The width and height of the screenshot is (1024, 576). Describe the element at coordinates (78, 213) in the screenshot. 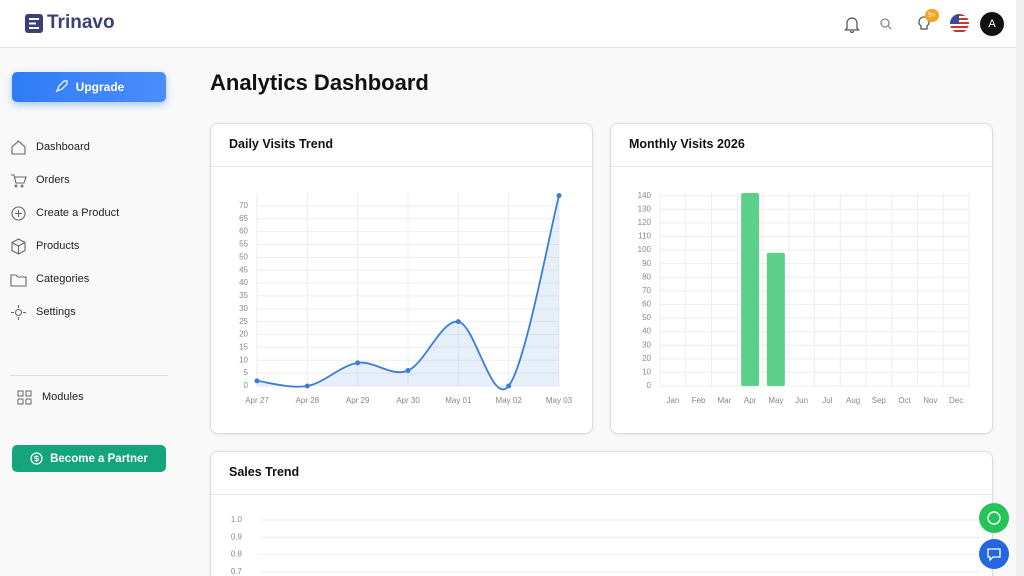

I see `nav-label: Create a Product` at that location.